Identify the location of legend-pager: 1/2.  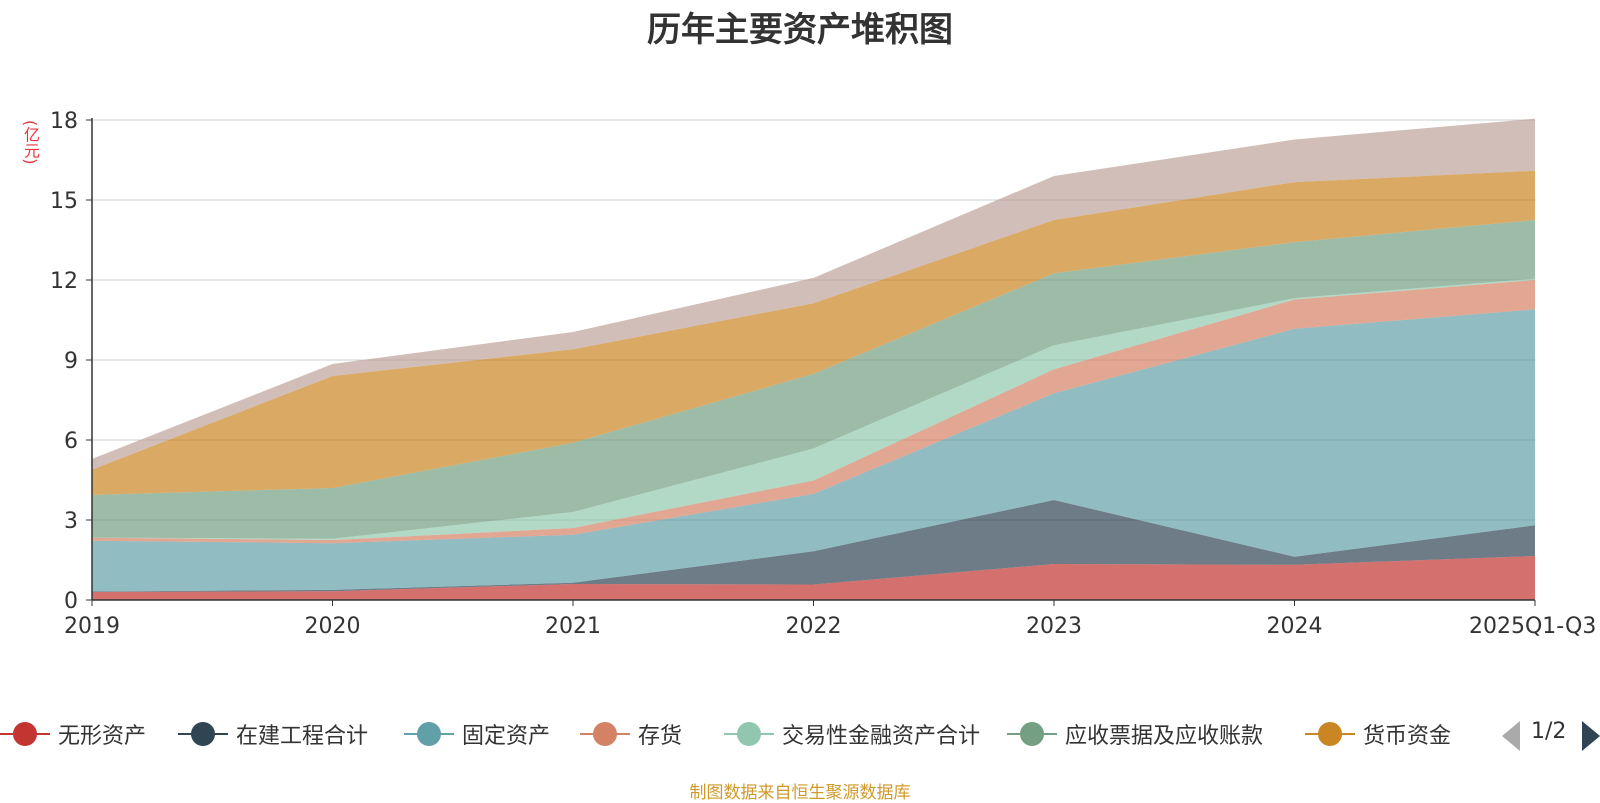
(1550, 734).